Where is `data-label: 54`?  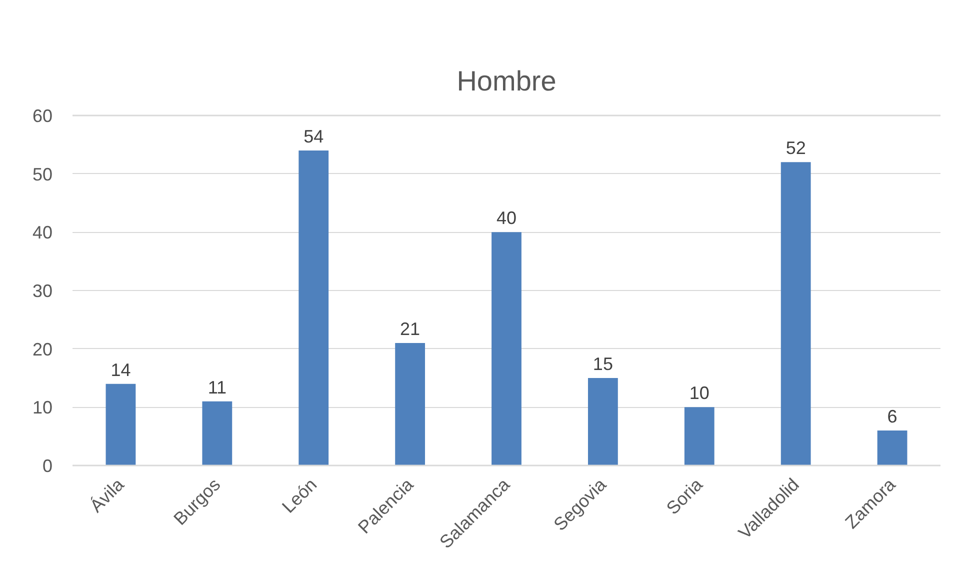
data-label: 54 is located at coordinates (314, 136).